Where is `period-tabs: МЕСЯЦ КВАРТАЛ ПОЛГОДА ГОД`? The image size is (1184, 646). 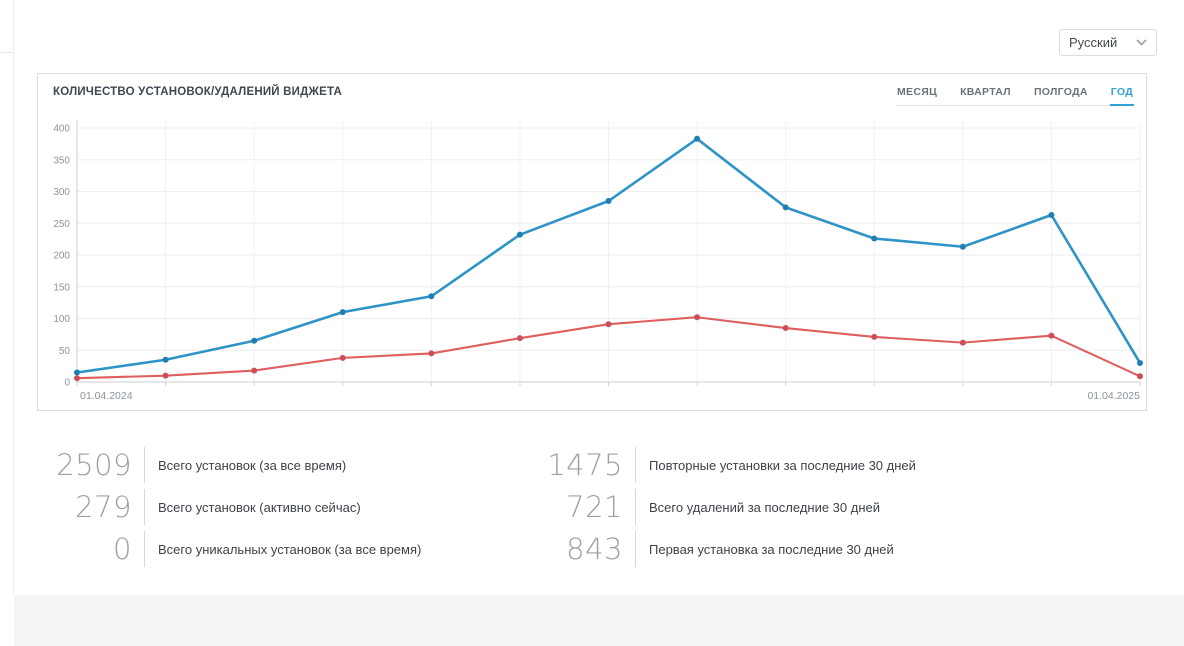 period-tabs: МЕСЯЦ КВАРТАЛ ПОЛГОДА ГОД is located at coordinates (1015, 95).